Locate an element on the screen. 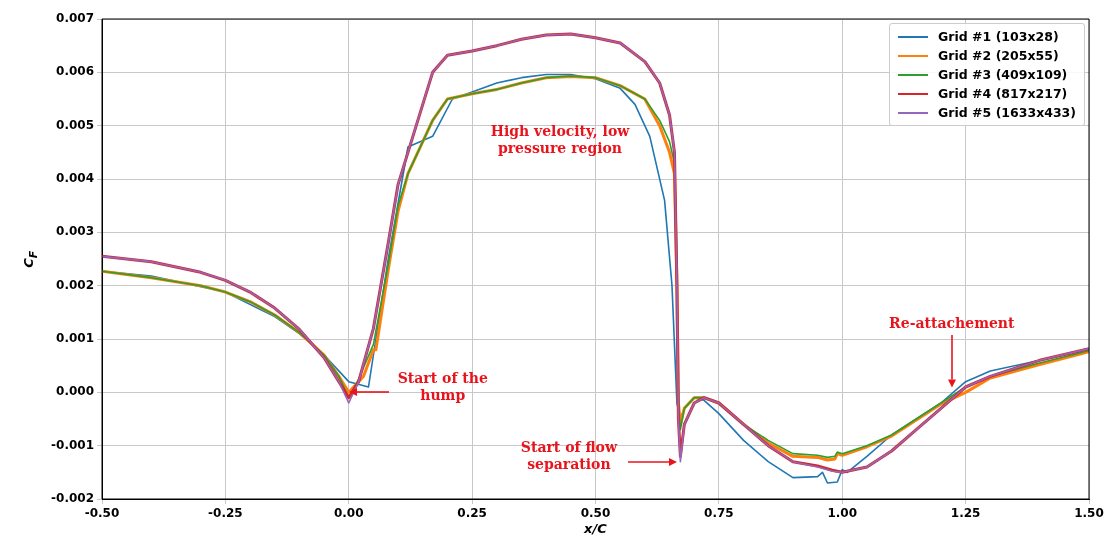 The height and width of the screenshot is (559, 1111). annotation: High velocity, low pressure region is located at coordinates (560, 140).